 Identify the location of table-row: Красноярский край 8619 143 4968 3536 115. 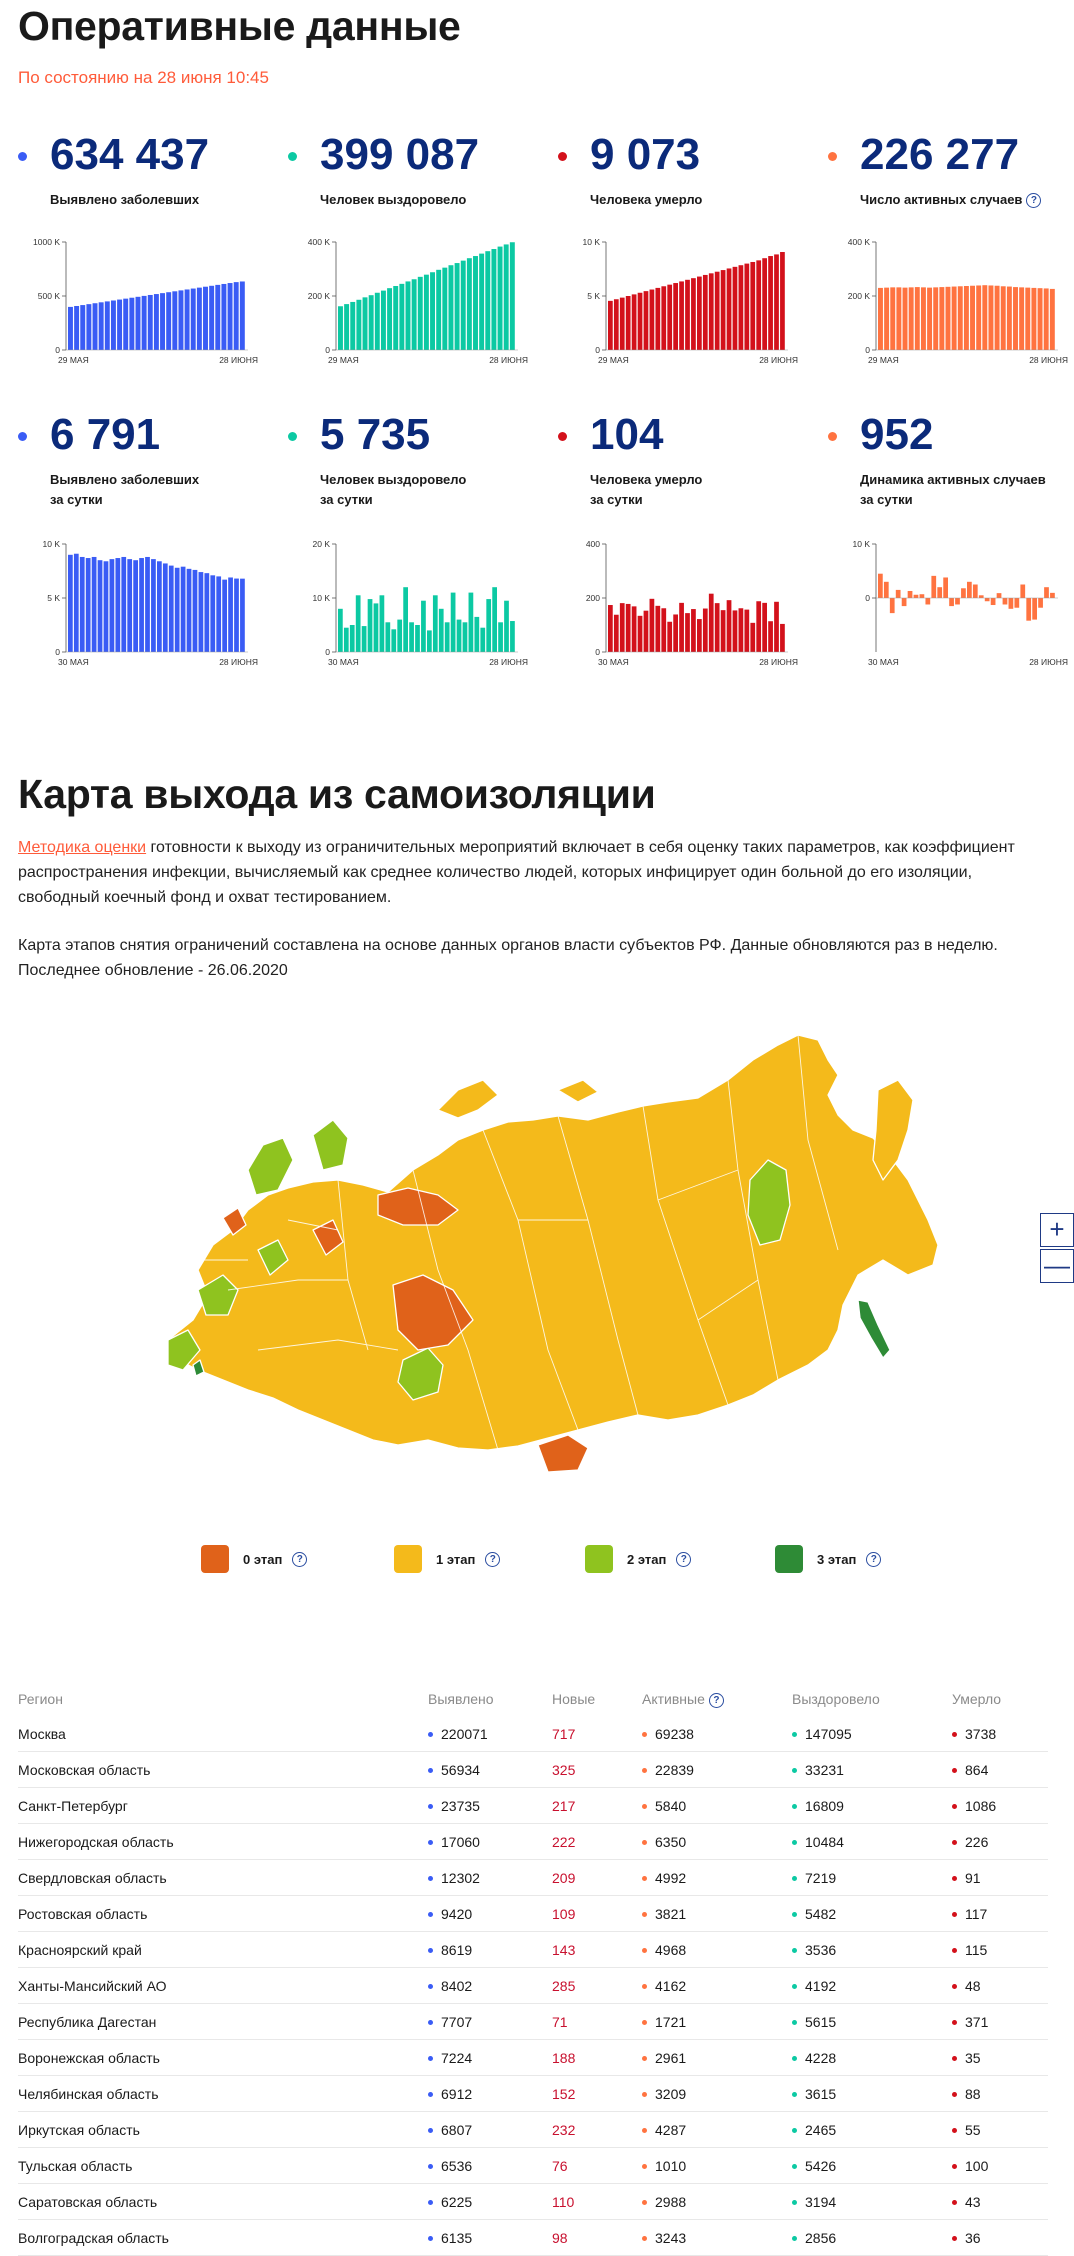
(533, 1949).